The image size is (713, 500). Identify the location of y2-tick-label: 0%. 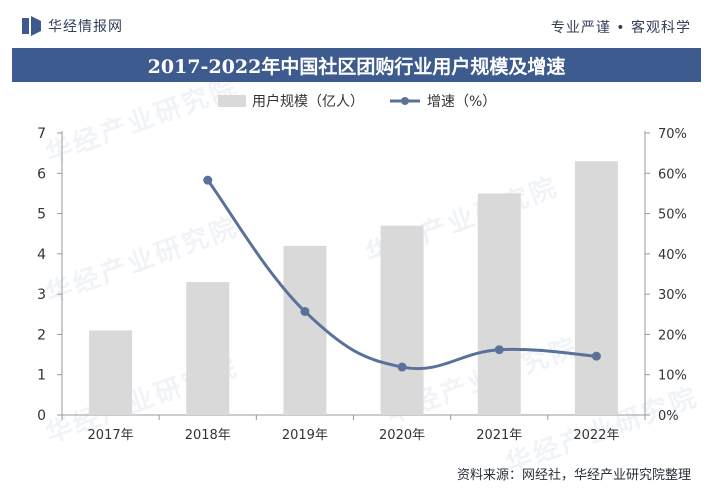
(668, 416).